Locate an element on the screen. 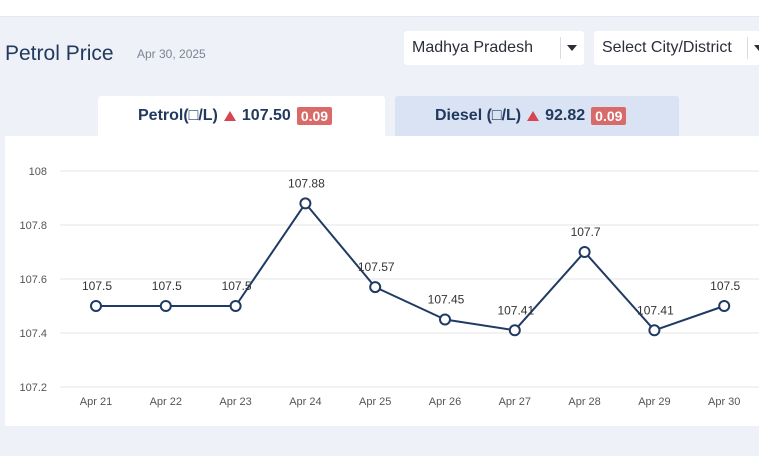  state-dropdown-label: Madhya Pradesh is located at coordinates (472, 47).